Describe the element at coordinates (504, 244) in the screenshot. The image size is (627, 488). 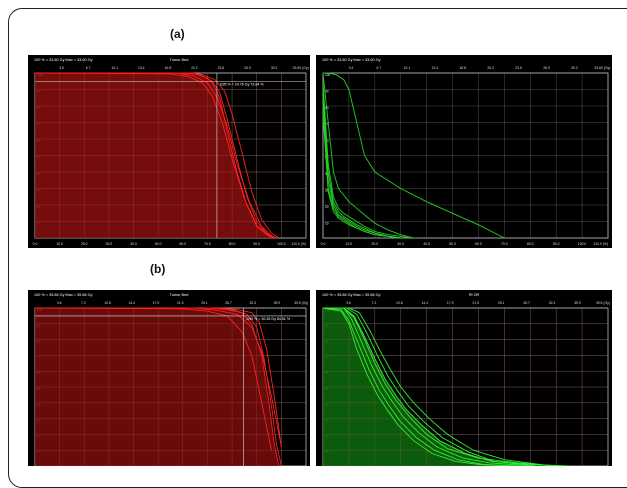
I see `dvh-a-right-bottom-tick: 70.0` at that location.